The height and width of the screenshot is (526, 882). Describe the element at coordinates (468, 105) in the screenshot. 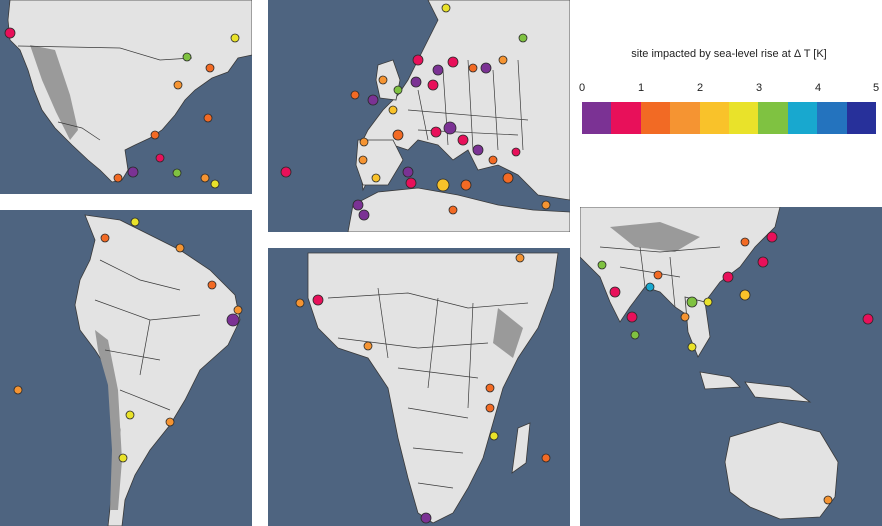

I see `europe-borders` at that location.